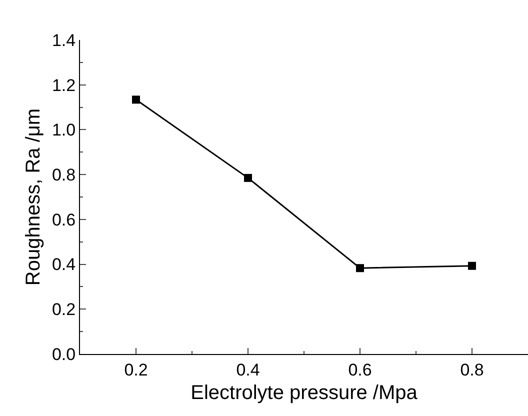 This screenshot has height=416, width=528. What do you see at coordinates (360, 370) in the screenshot?
I see `x-tick-label: 0.6` at bounding box center [360, 370].